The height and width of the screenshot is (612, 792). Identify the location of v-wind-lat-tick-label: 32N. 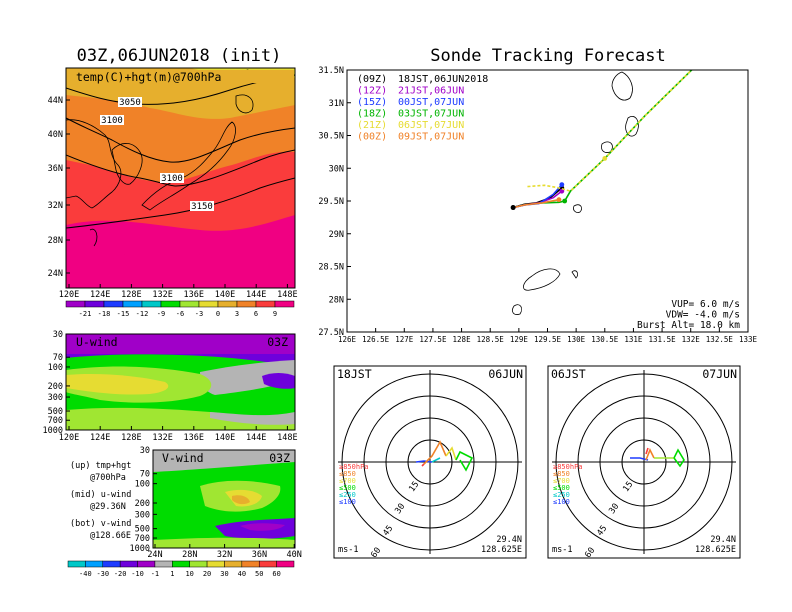
(224, 555).